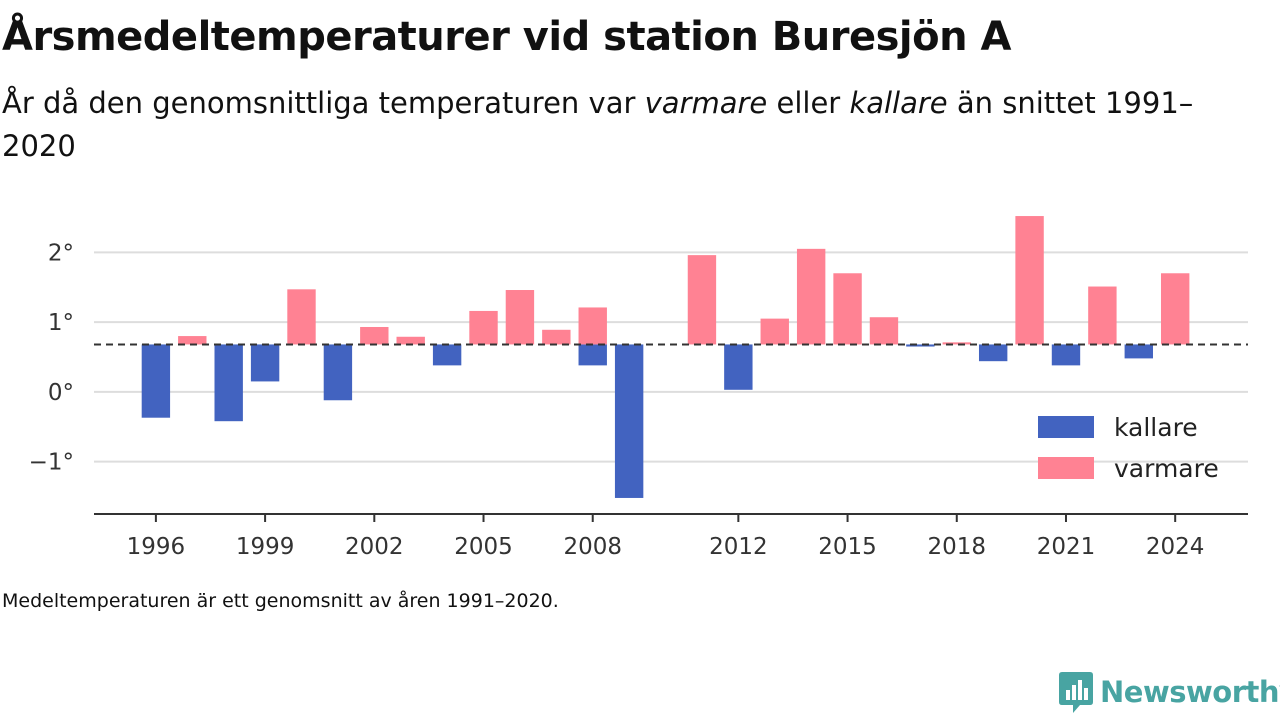 The image size is (1280, 720). Describe the element at coordinates (808, 103) in the screenshot. I see `subtitle-text-2: eller` at that location.